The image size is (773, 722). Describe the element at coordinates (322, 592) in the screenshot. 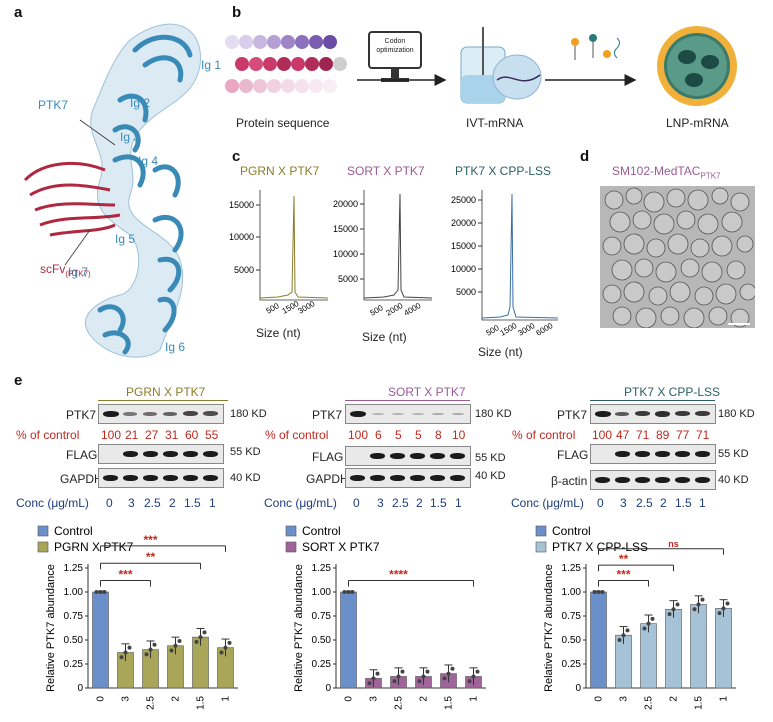

I see `y-tick-label: 1.00` at that location.